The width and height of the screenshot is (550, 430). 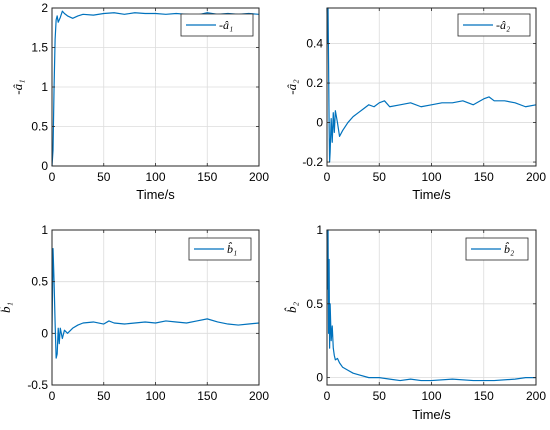 I want to click on y-axis-label: b̂₁, so click(x=6, y=307).